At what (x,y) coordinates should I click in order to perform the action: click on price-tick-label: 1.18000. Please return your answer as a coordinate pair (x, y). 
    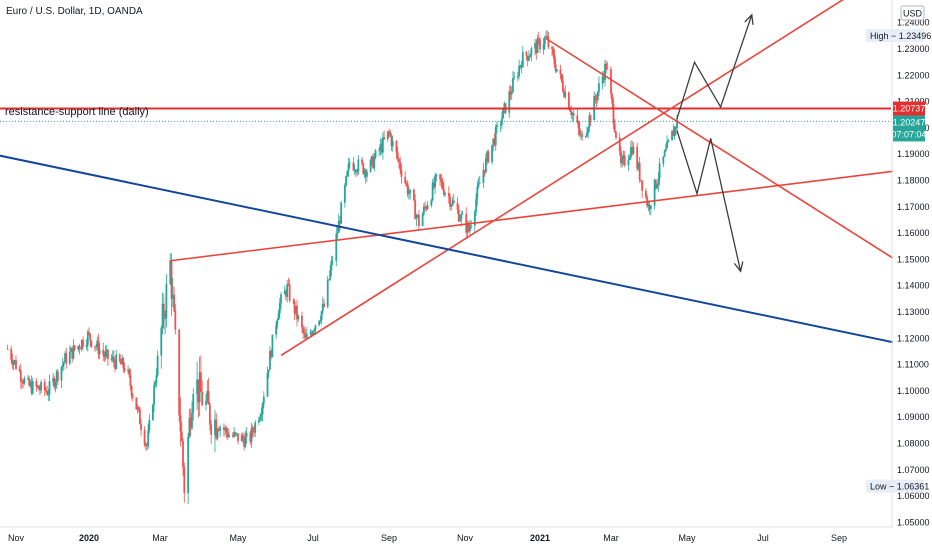
    Looking at the image, I should click on (913, 181).